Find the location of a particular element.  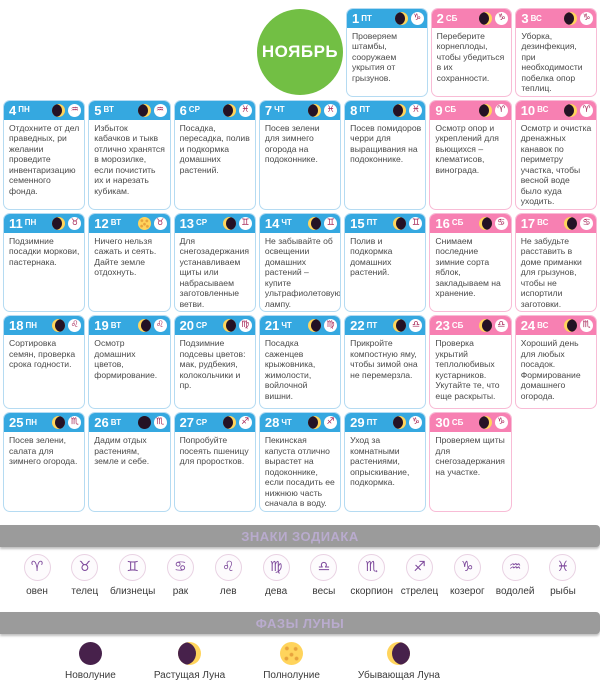

zodiac-icon-рыбы: ♓ is located at coordinates (563, 567).